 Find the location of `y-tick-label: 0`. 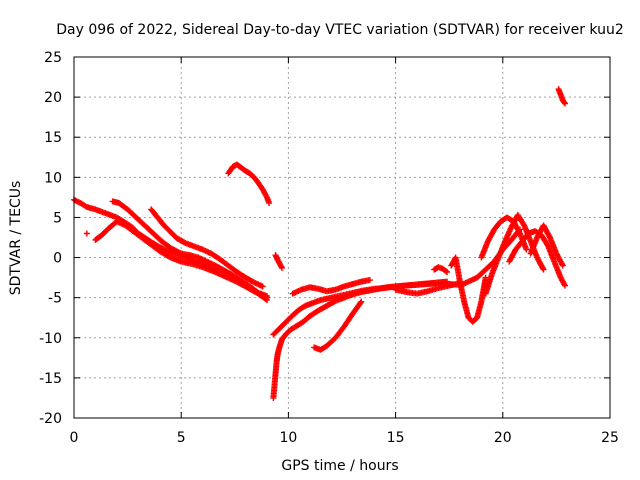

y-tick-label: 0 is located at coordinates (57, 259).